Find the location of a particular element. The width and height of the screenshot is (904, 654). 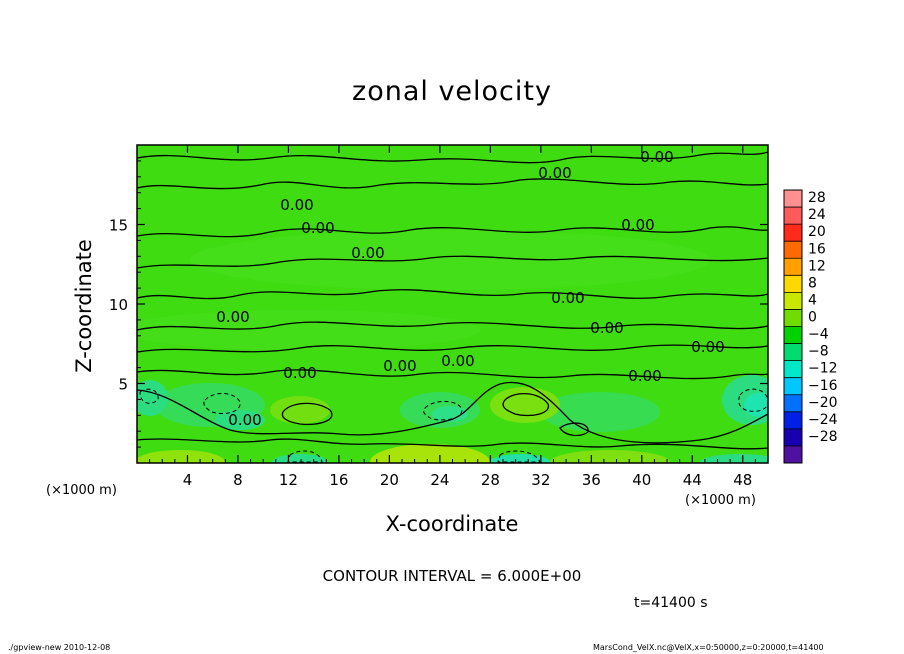

x-tick-label: 40 is located at coordinates (641, 480).